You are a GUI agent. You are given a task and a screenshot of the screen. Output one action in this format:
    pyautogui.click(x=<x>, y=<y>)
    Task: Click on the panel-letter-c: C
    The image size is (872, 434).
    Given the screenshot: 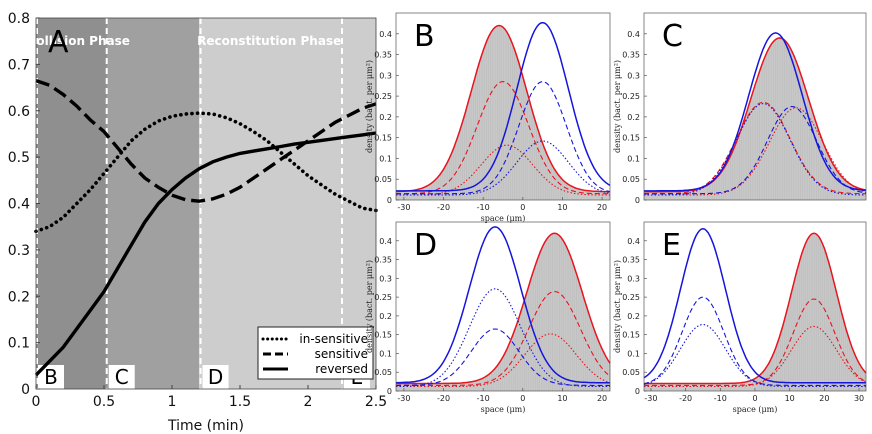 What is the action you would take?
    pyautogui.click(x=672, y=36)
    